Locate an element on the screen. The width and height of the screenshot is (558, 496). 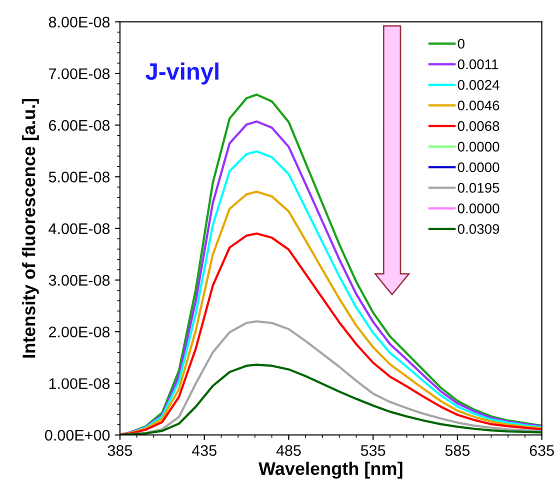
x-tick-label: 535 is located at coordinates (373, 450).